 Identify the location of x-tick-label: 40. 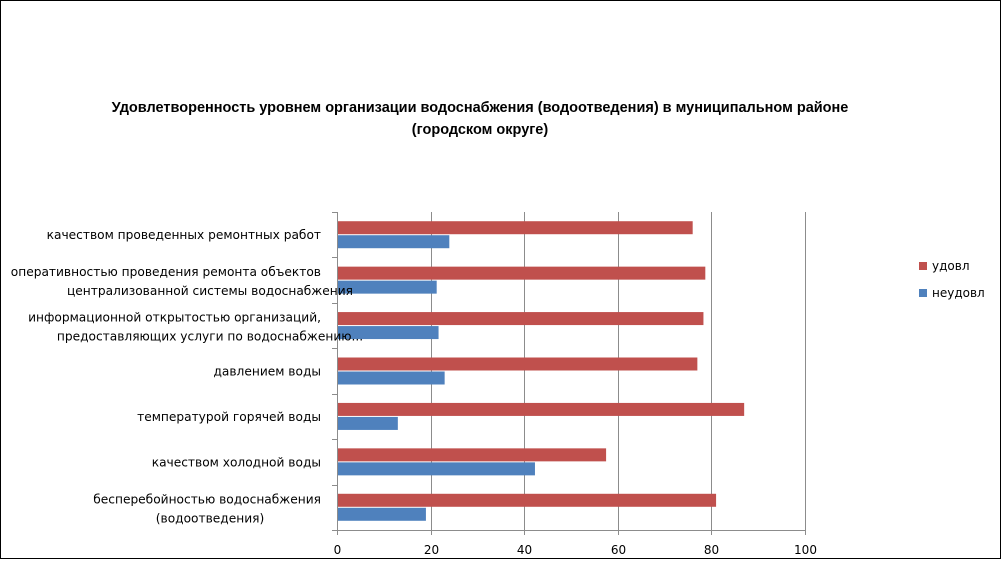
(524, 550).